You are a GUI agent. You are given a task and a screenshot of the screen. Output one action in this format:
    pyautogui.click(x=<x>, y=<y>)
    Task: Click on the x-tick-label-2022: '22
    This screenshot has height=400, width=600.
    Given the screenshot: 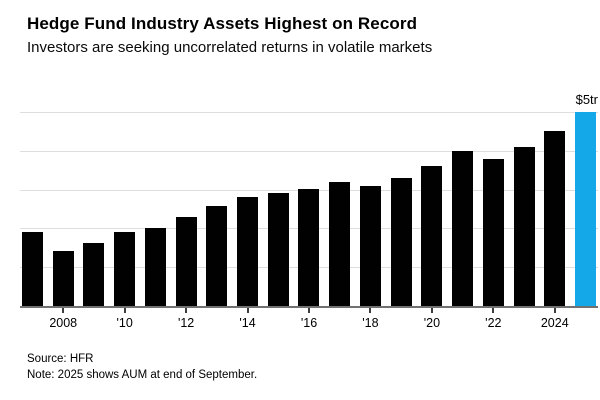 What is the action you would take?
    pyautogui.click(x=493, y=323)
    